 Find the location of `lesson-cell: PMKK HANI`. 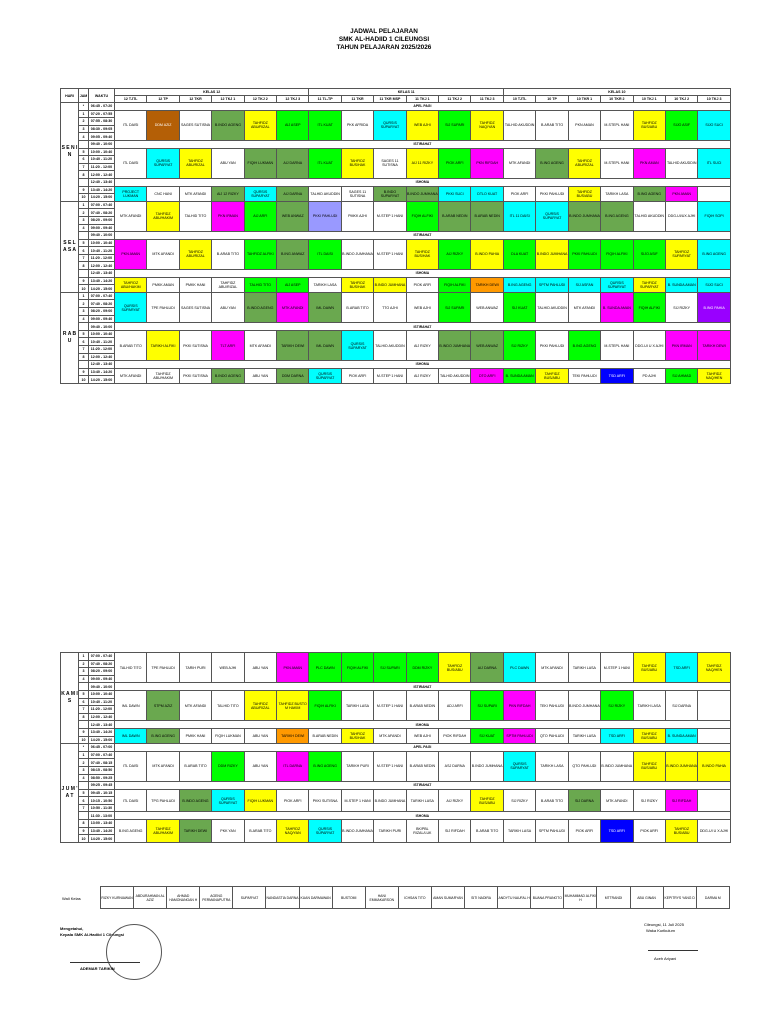

lesson-cell: PMKK HANI is located at coordinates (195, 284).